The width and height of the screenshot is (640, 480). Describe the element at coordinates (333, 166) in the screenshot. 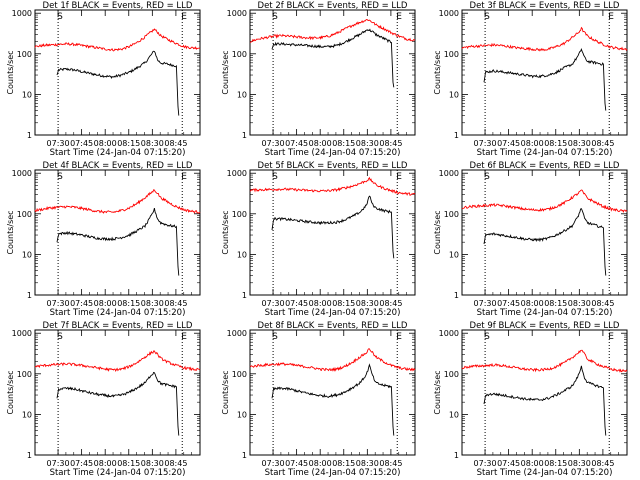

I see `panel-title: Det 5f BLACK = Events, RED = LLD` at that location.